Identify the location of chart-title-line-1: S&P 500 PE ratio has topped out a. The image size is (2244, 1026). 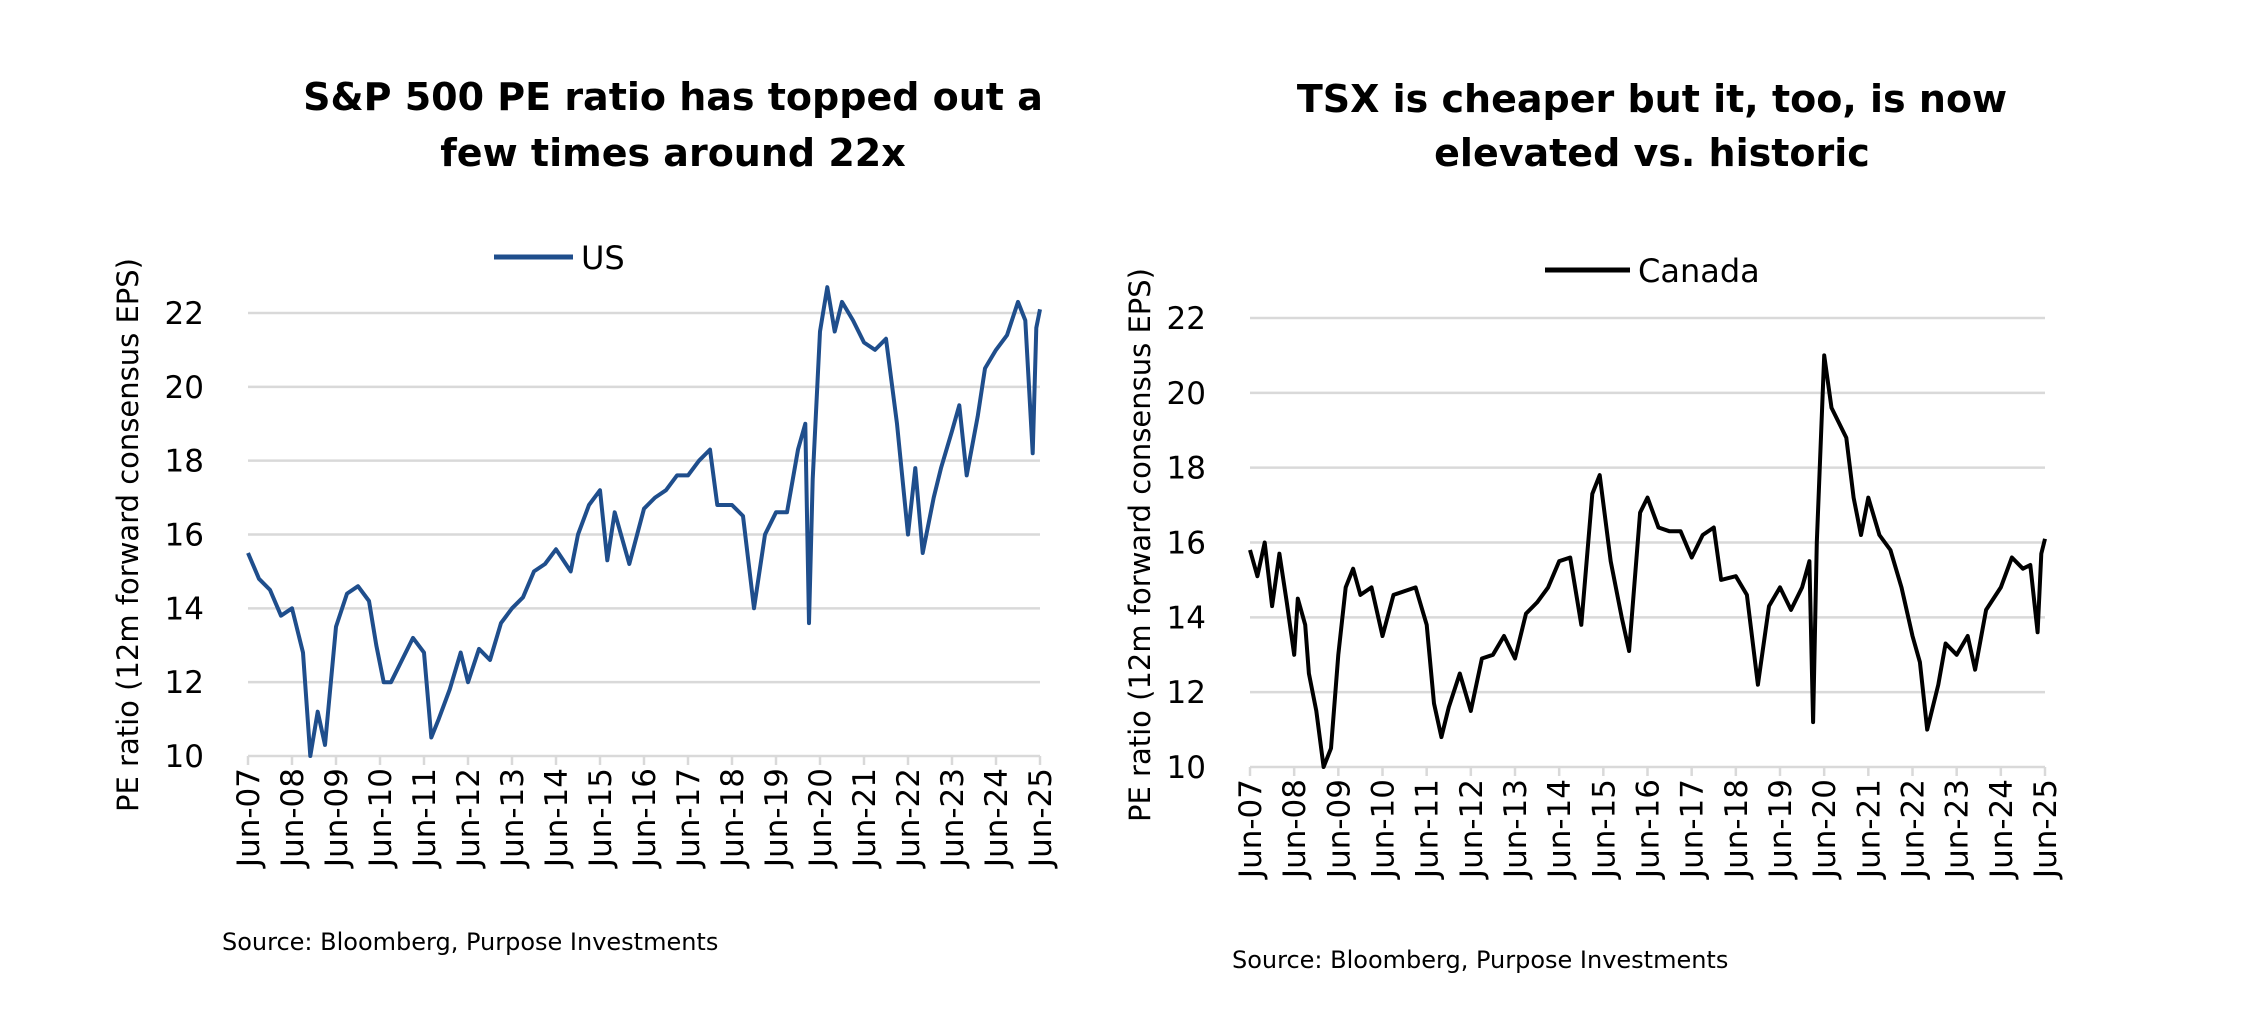
(673, 97).